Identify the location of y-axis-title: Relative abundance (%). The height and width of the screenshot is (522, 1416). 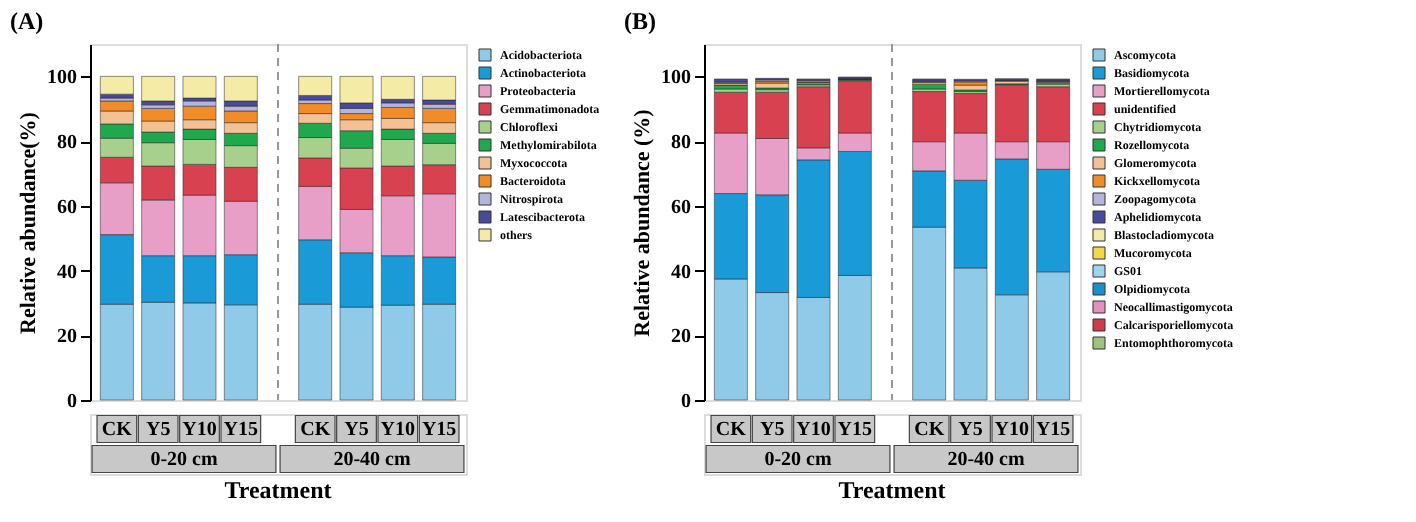
(643, 222).